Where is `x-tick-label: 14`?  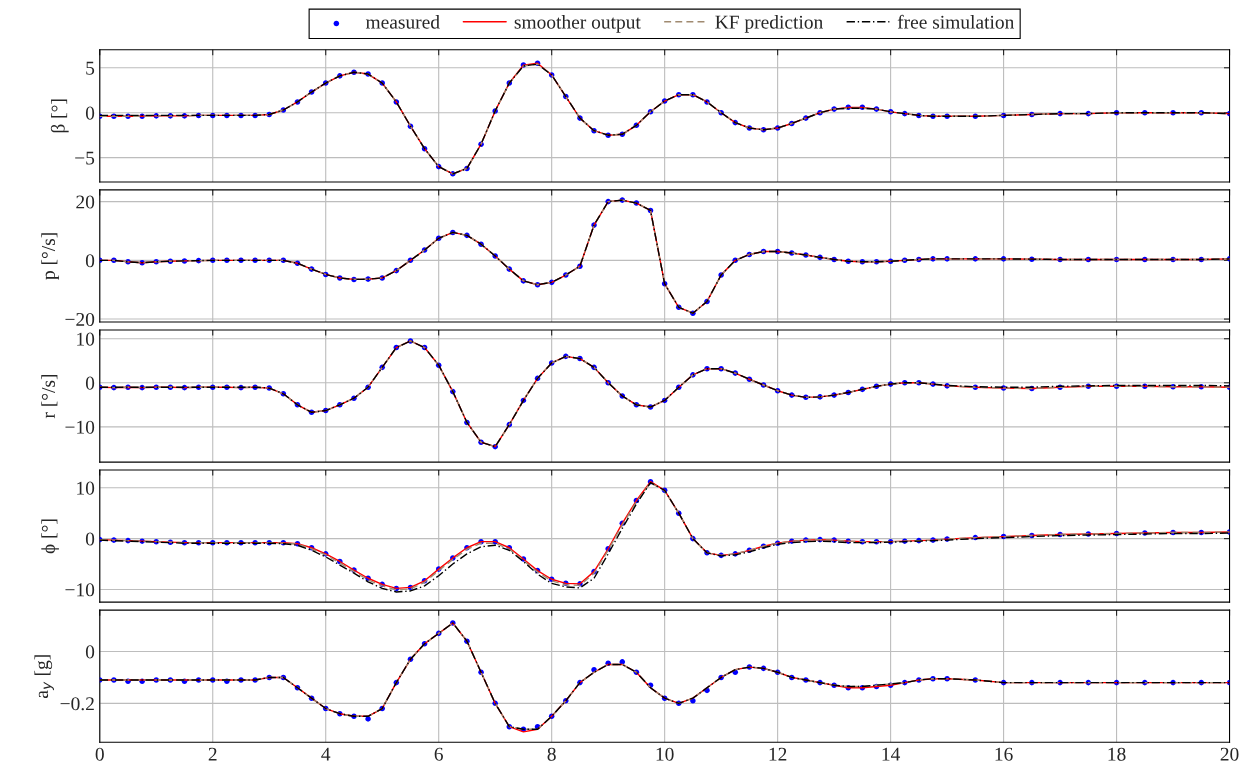
x-tick-label: 14 is located at coordinates (891, 754).